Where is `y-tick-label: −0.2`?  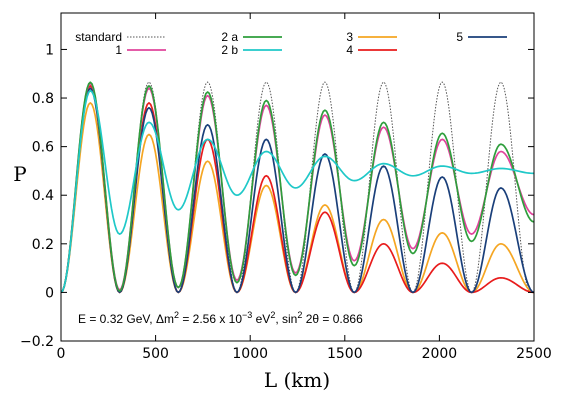 y-tick-label: −0.2 is located at coordinates (37, 342).